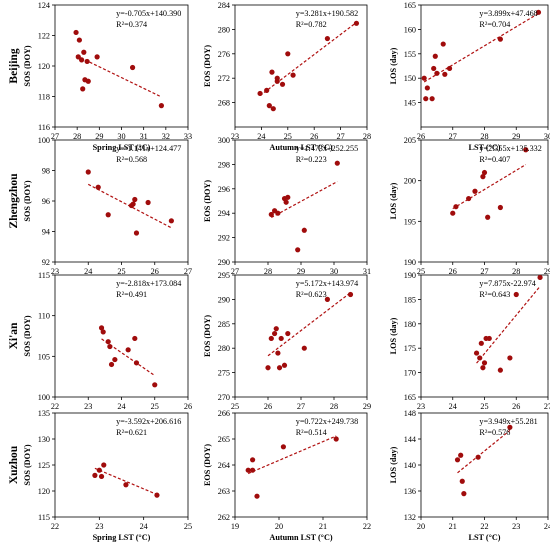  What do you see at coordinates (46, 232) in the screenshot?
I see `y-tick-label: 94` at bounding box center [46, 232].